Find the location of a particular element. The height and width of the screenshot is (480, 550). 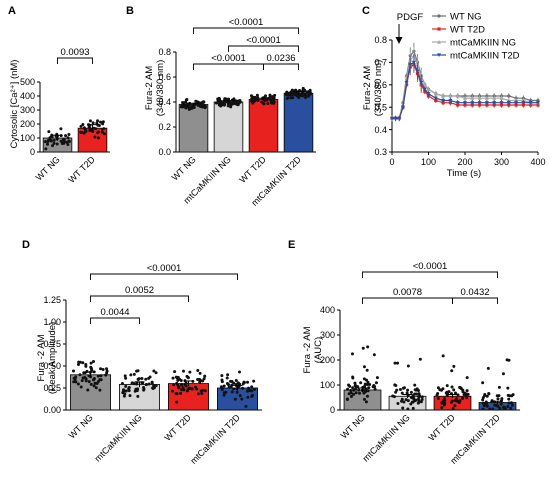

y-tick-label: 1.00 is located at coordinates (52, 322).